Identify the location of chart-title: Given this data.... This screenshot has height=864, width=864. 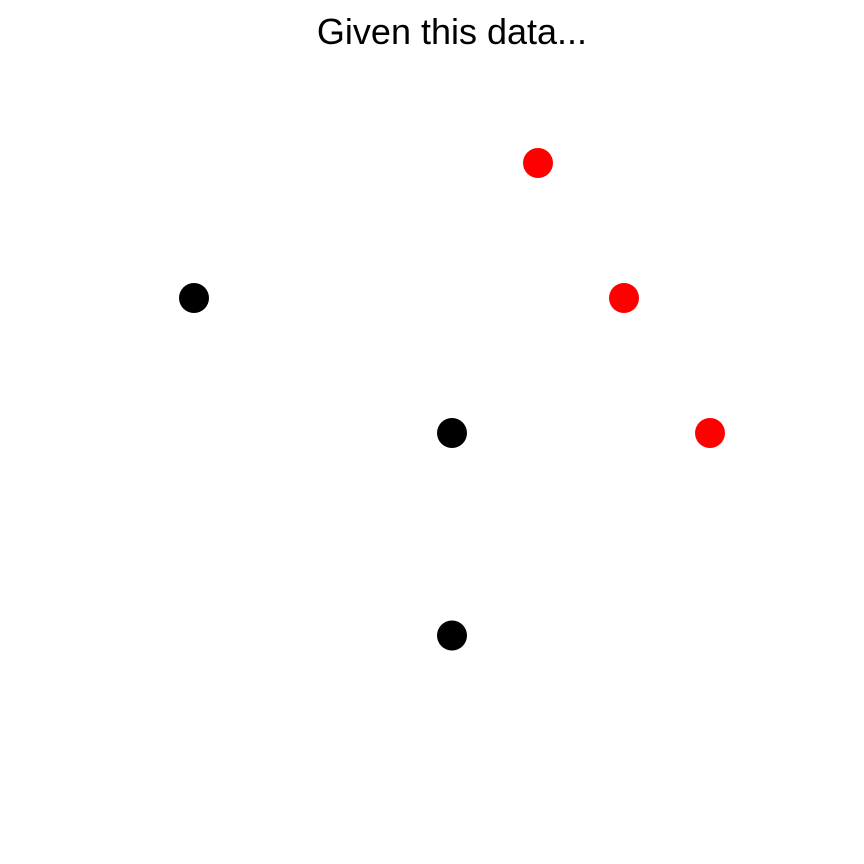
(452, 31).